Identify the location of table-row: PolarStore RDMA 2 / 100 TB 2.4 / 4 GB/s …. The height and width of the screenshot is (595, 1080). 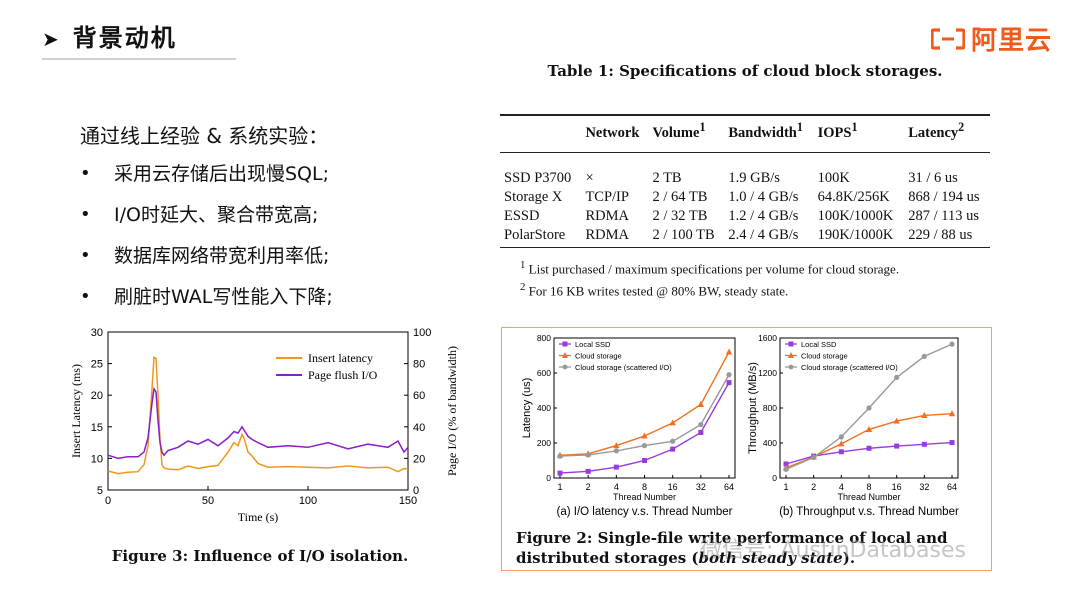
(745, 241).